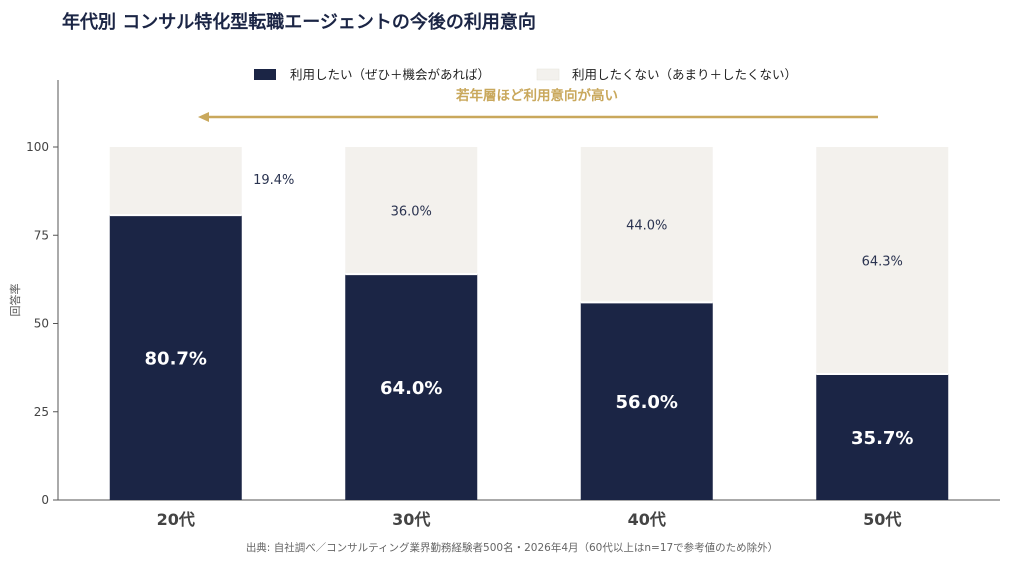 The width and height of the screenshot is (1024, 562). What do you see at coordinates (265, 74) in the screenshot?
I see `legend-swatch-want` at bounding box center [265, 74].